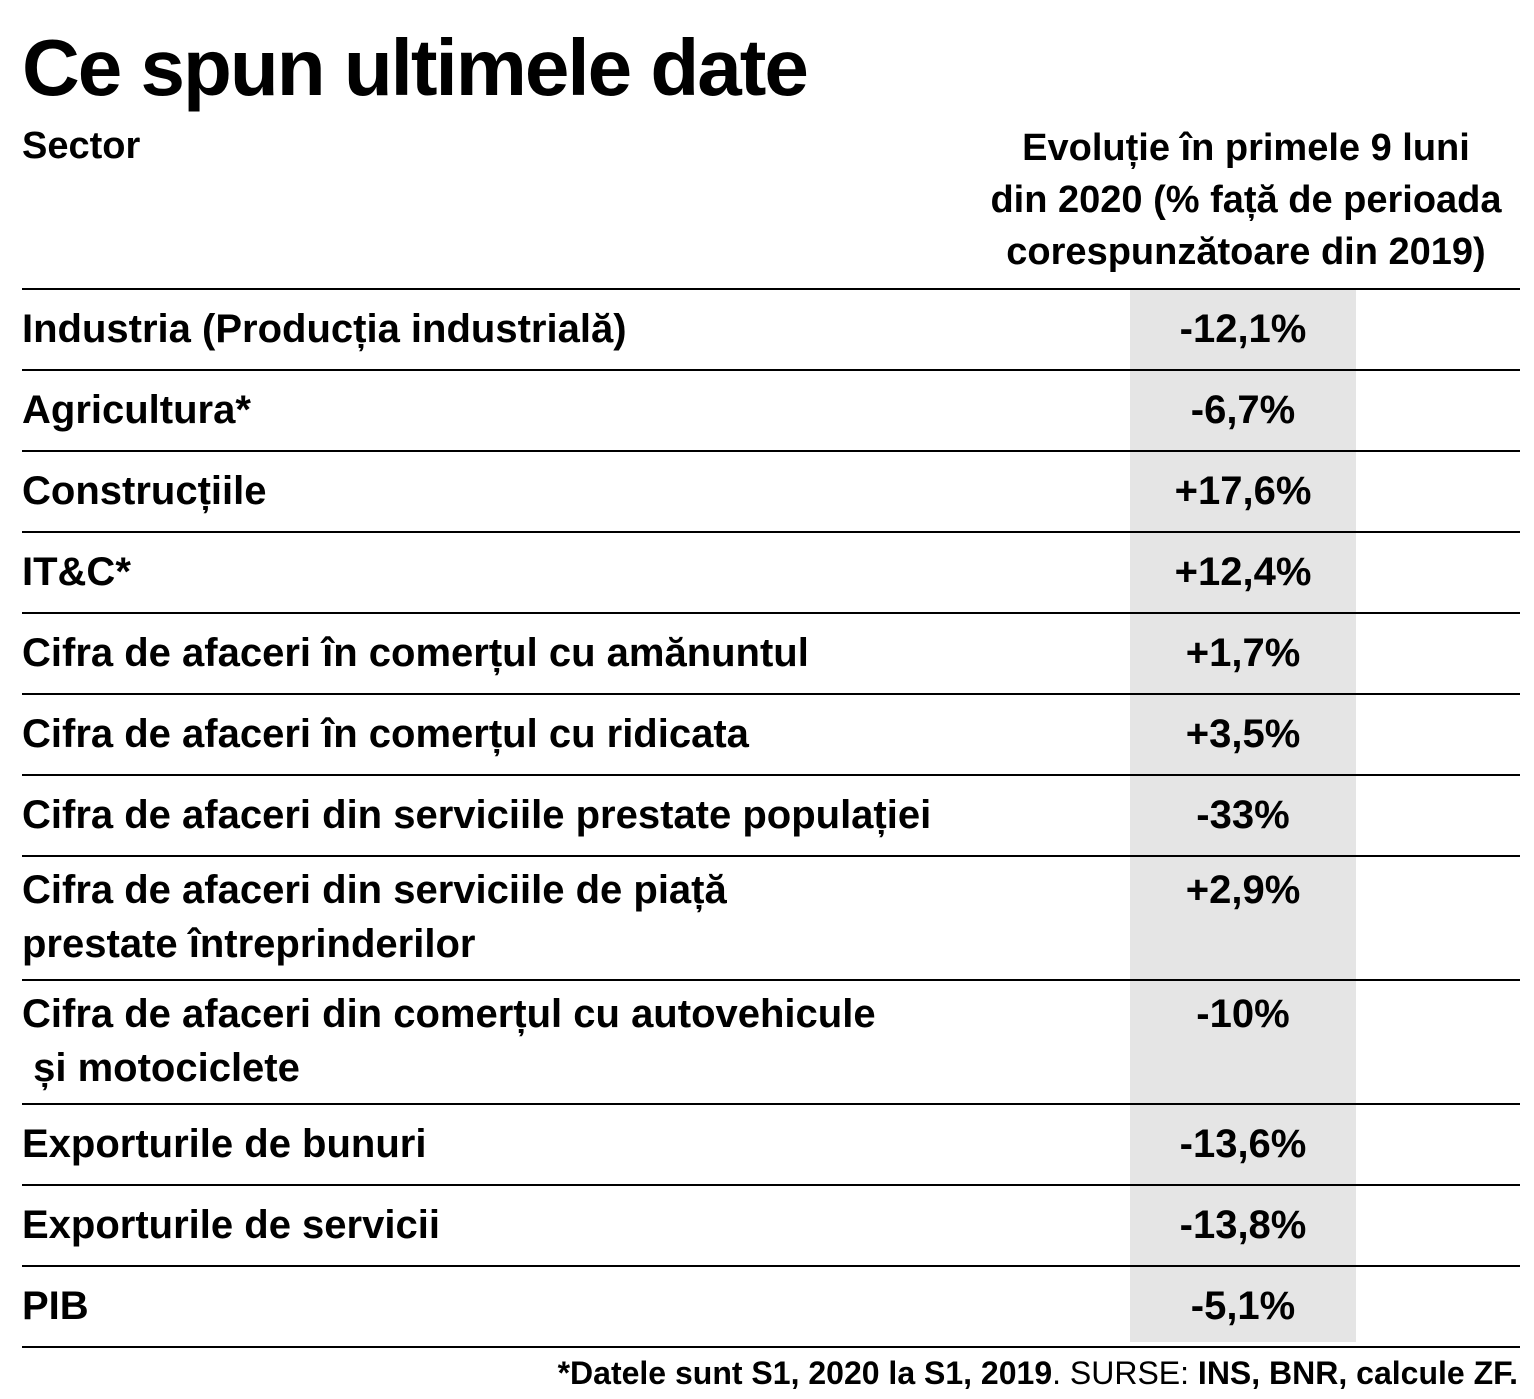 The image size is (1534, 1399). I want to click on sector-label-line: Agricultura*, so click(136, 410).